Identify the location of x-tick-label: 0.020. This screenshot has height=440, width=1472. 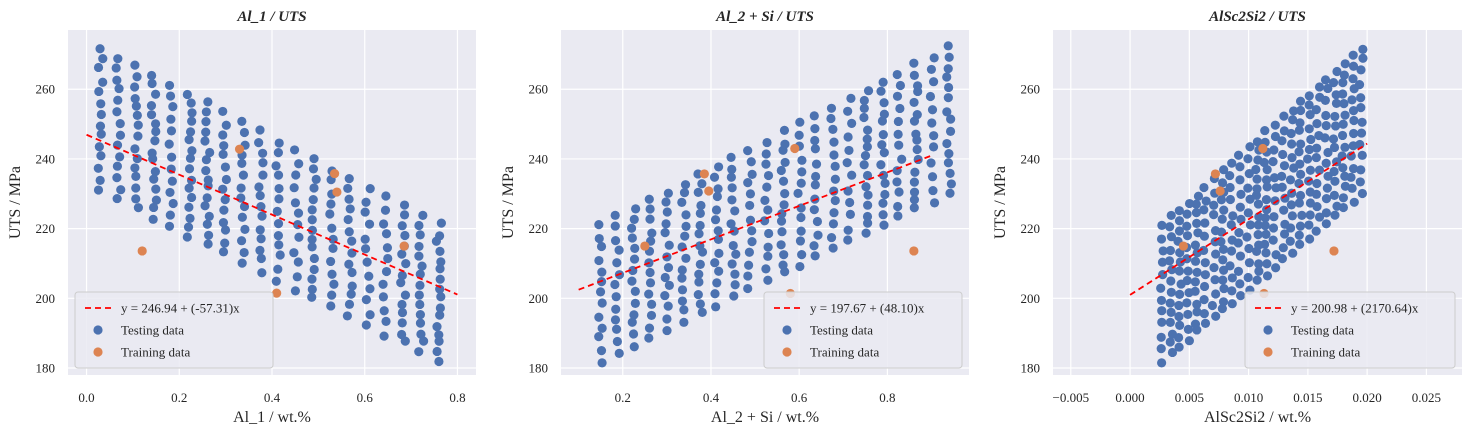
(1367, 397).